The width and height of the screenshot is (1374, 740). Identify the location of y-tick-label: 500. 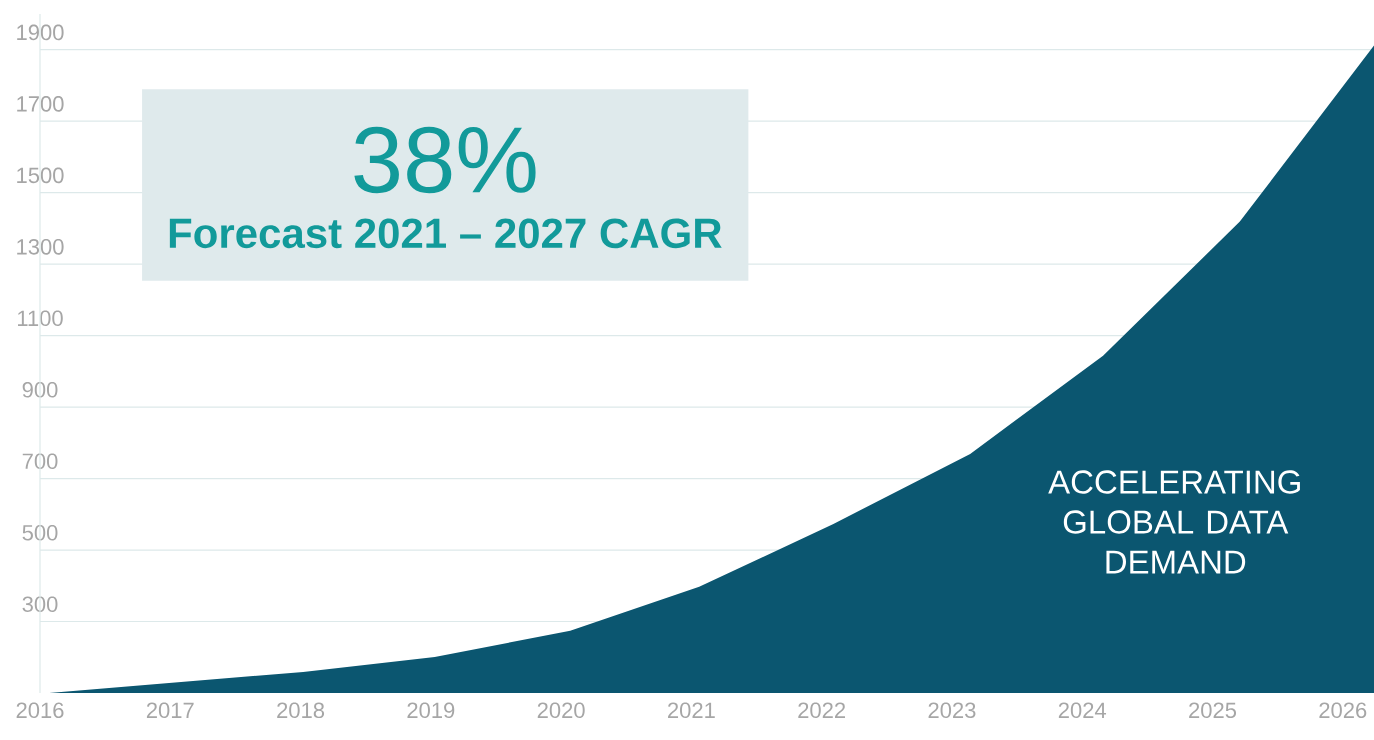
(40, 532).